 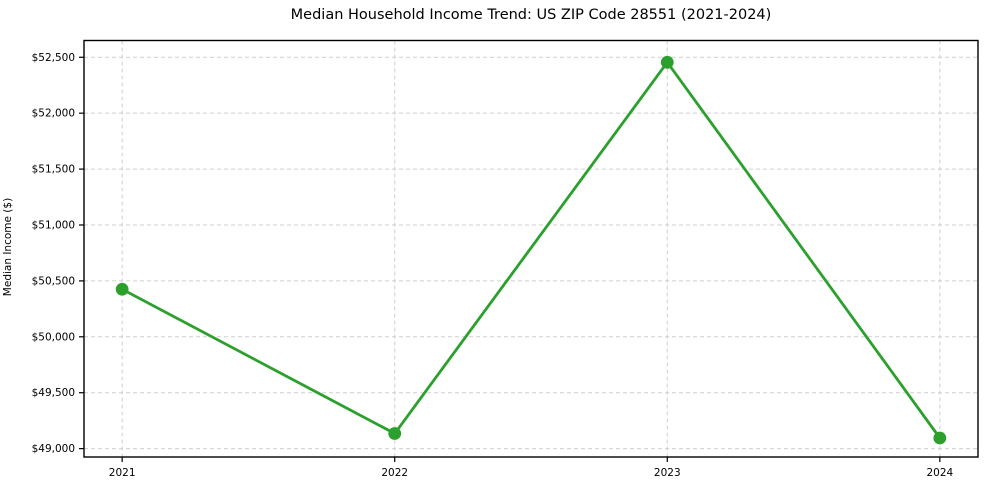 I want to click on x-tick-label: 2022, so click(x=394, y=473).